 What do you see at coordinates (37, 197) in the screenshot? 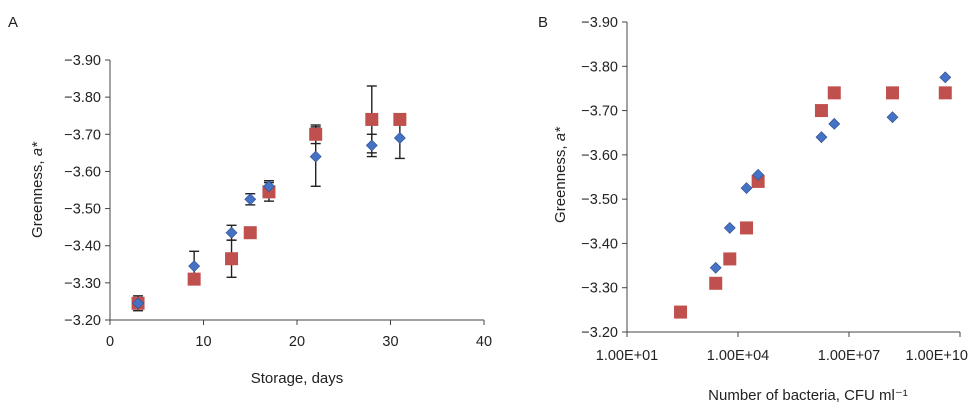
I see `panel-a-y-label-text: Greenness,` at bounding box center [37, 197].